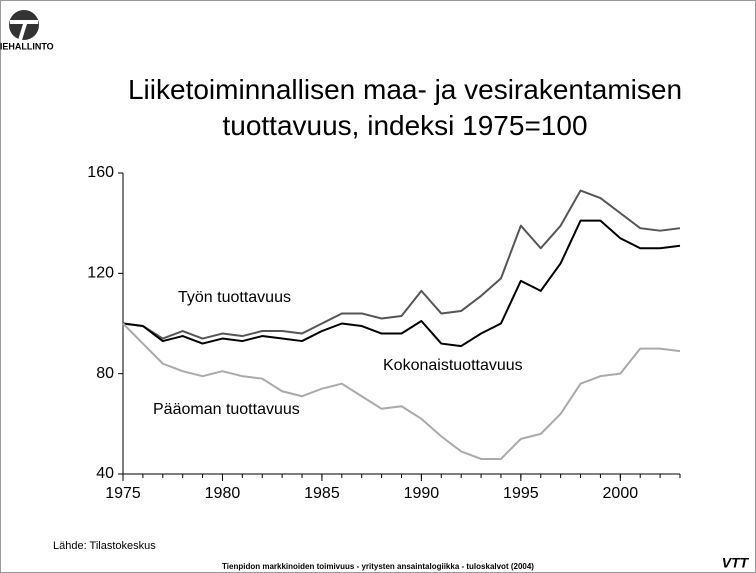 The image size is (756, 573). What do you see at coordinates (123, 493) in the screenshot?
I see `x-tick-label: 1975` at bounding box center [123, 493].